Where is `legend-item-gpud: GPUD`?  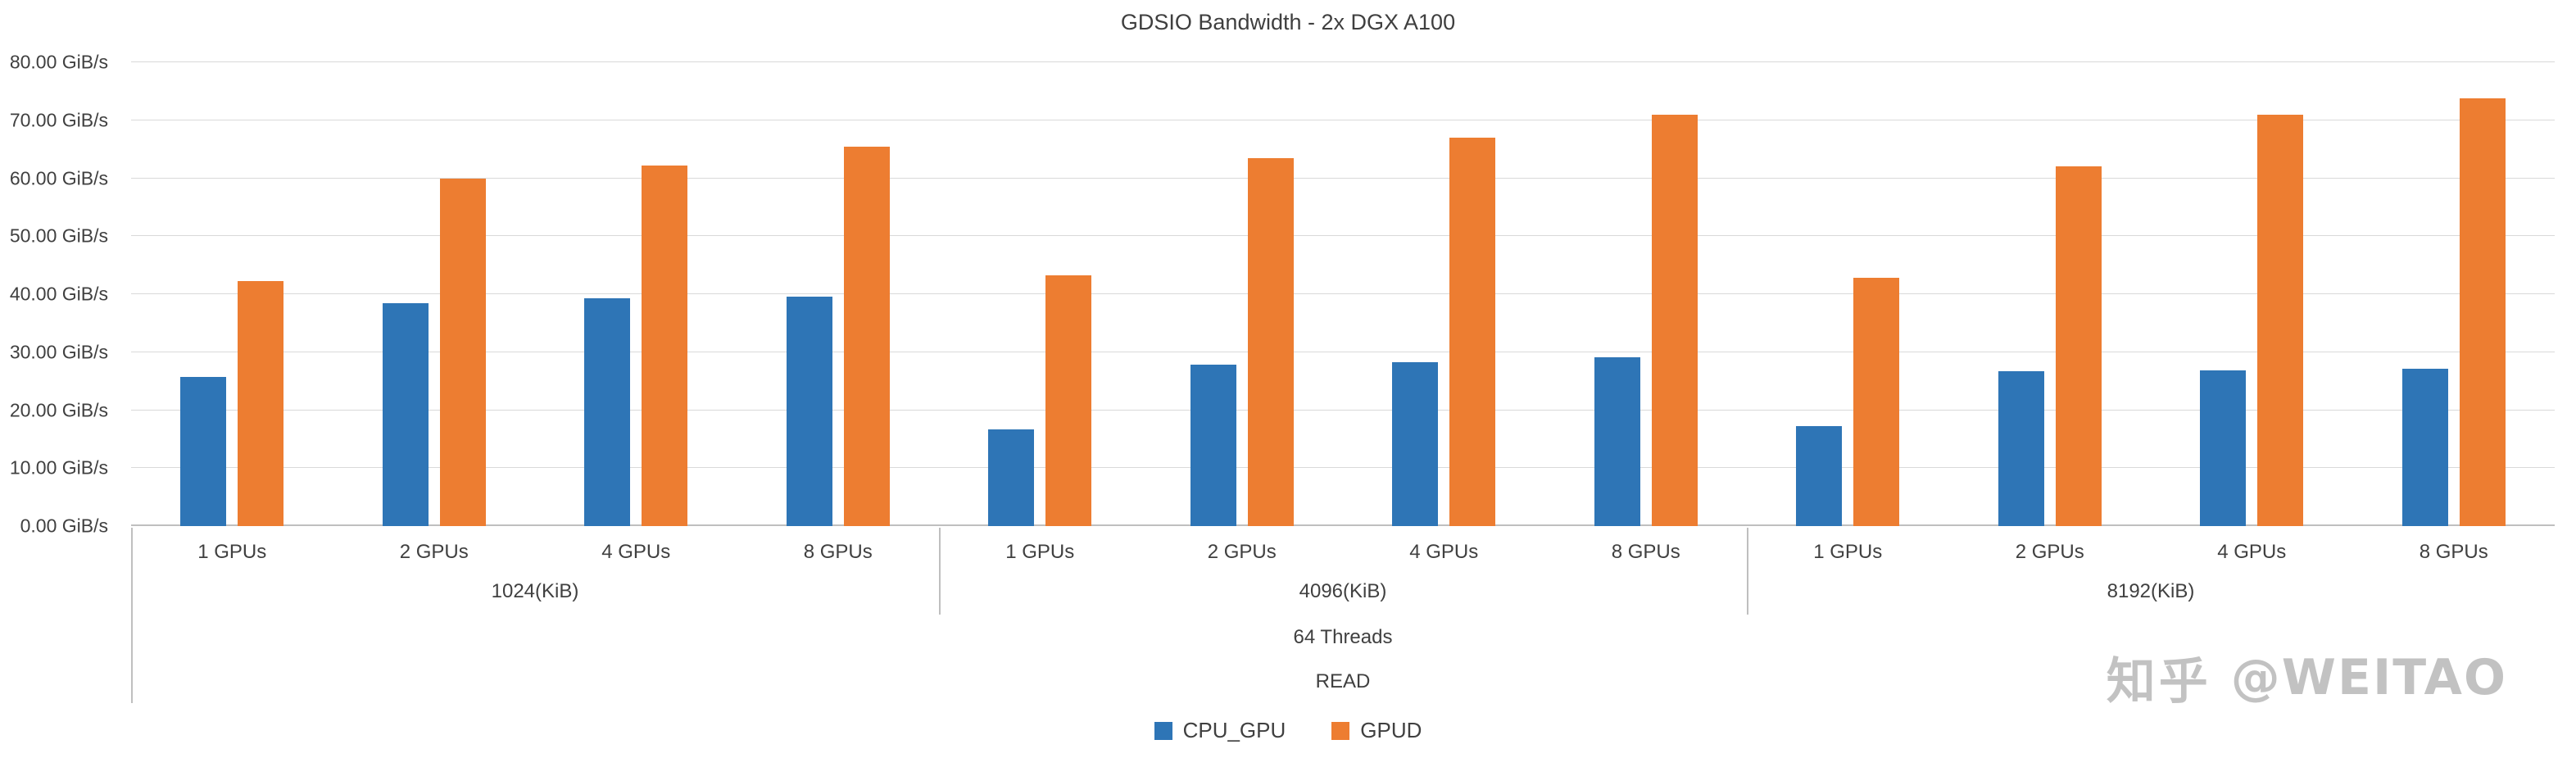 legend-item-gpud: GPUD is located at coordinates (1376, 730).